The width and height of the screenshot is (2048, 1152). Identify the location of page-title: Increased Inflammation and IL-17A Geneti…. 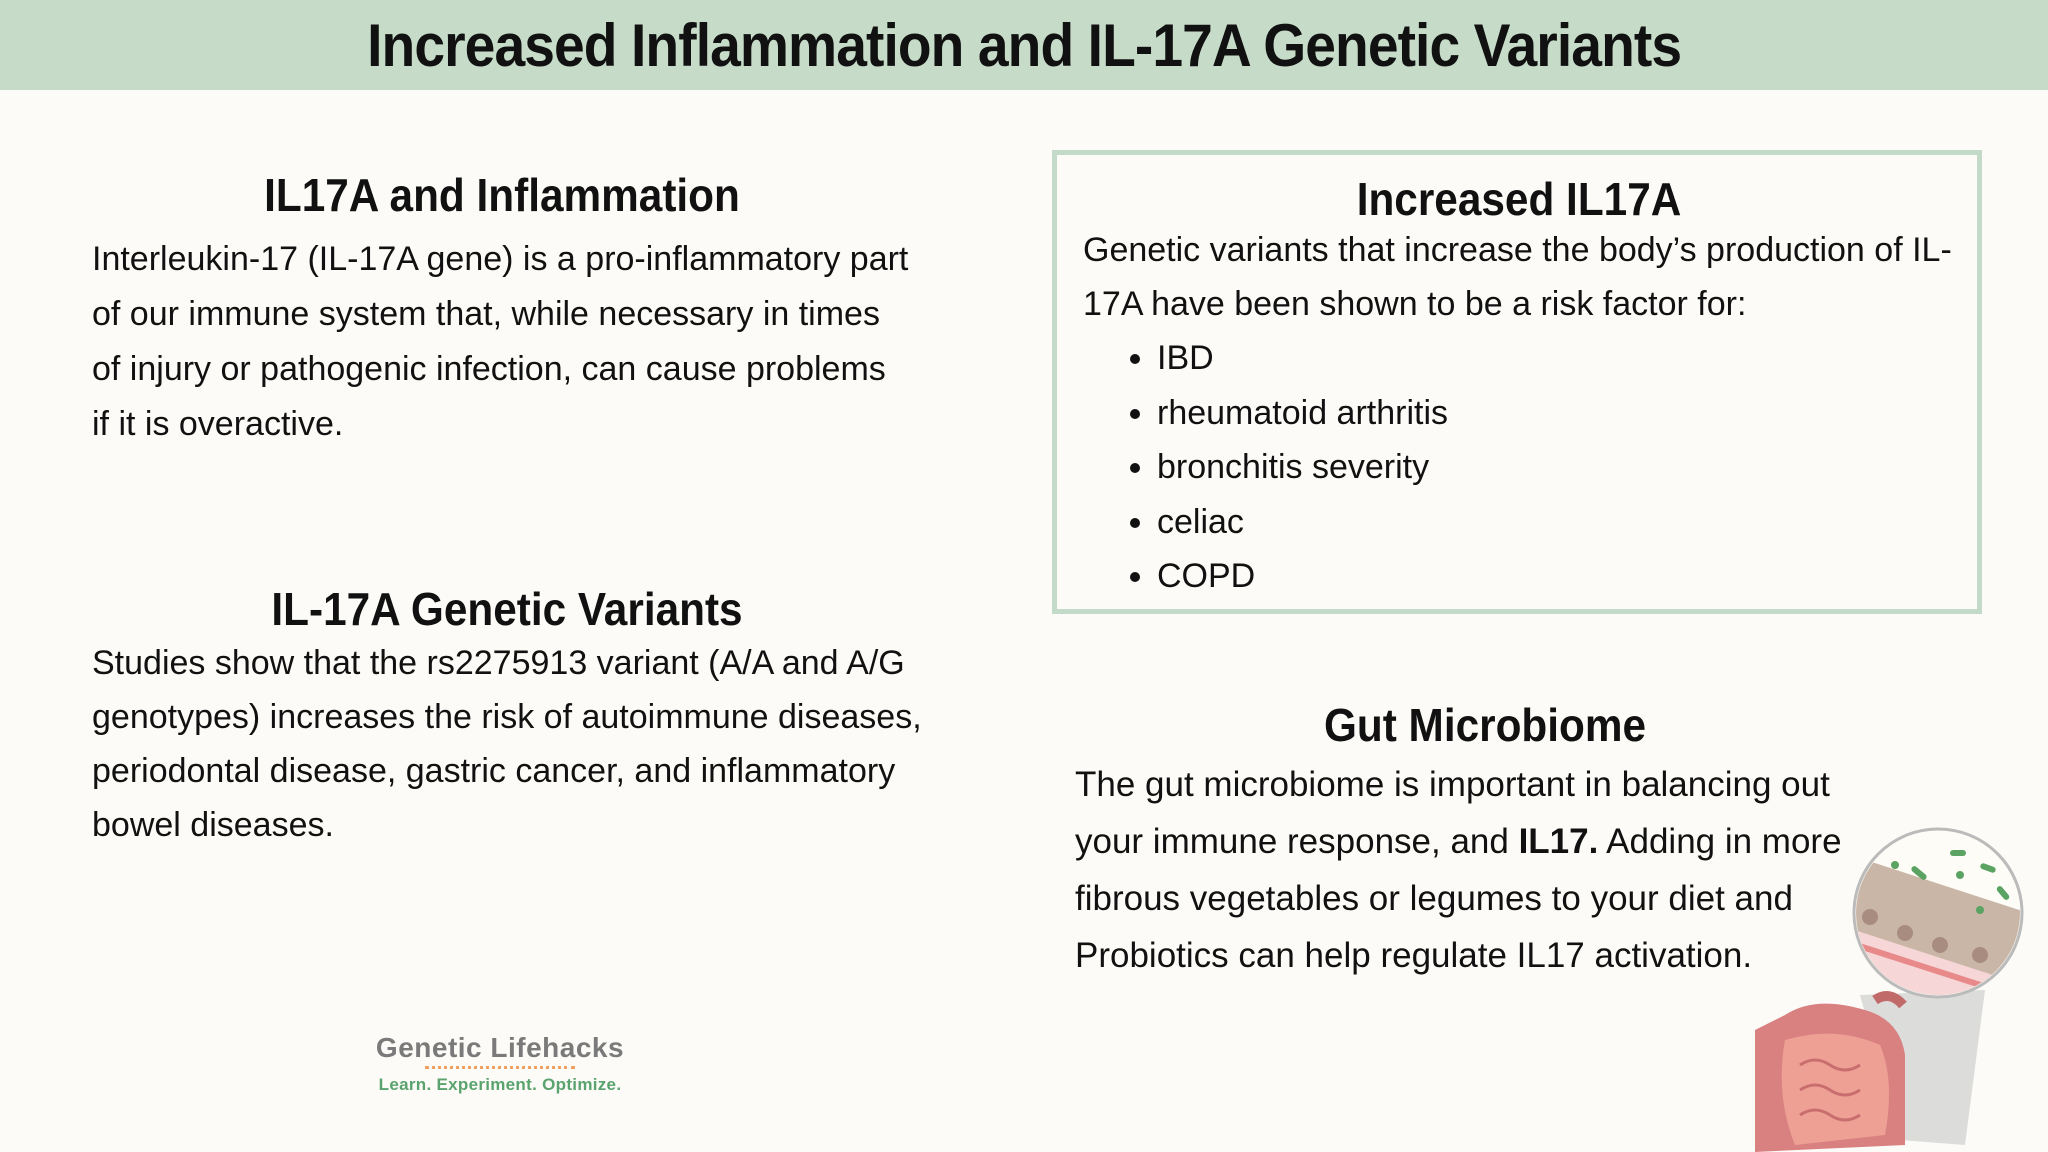
(1024, 45).